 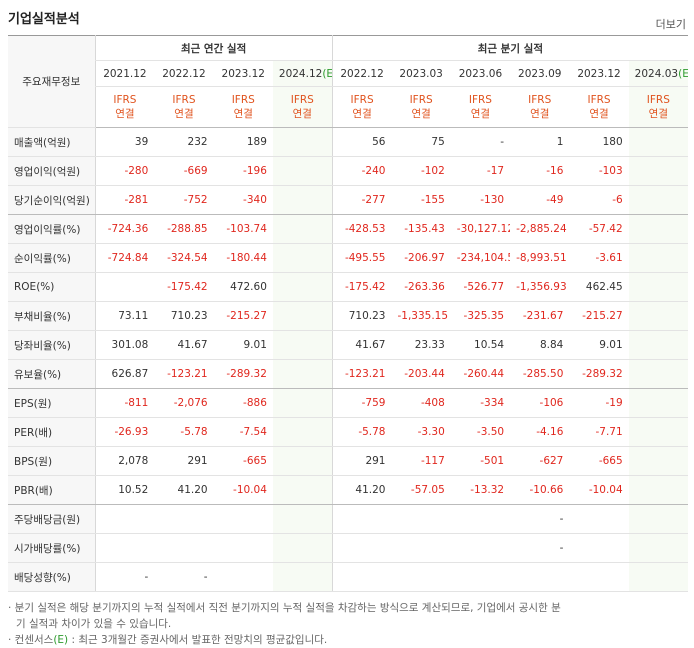 I want to click on row-label: PBR(배), so click(x=51, y=490).